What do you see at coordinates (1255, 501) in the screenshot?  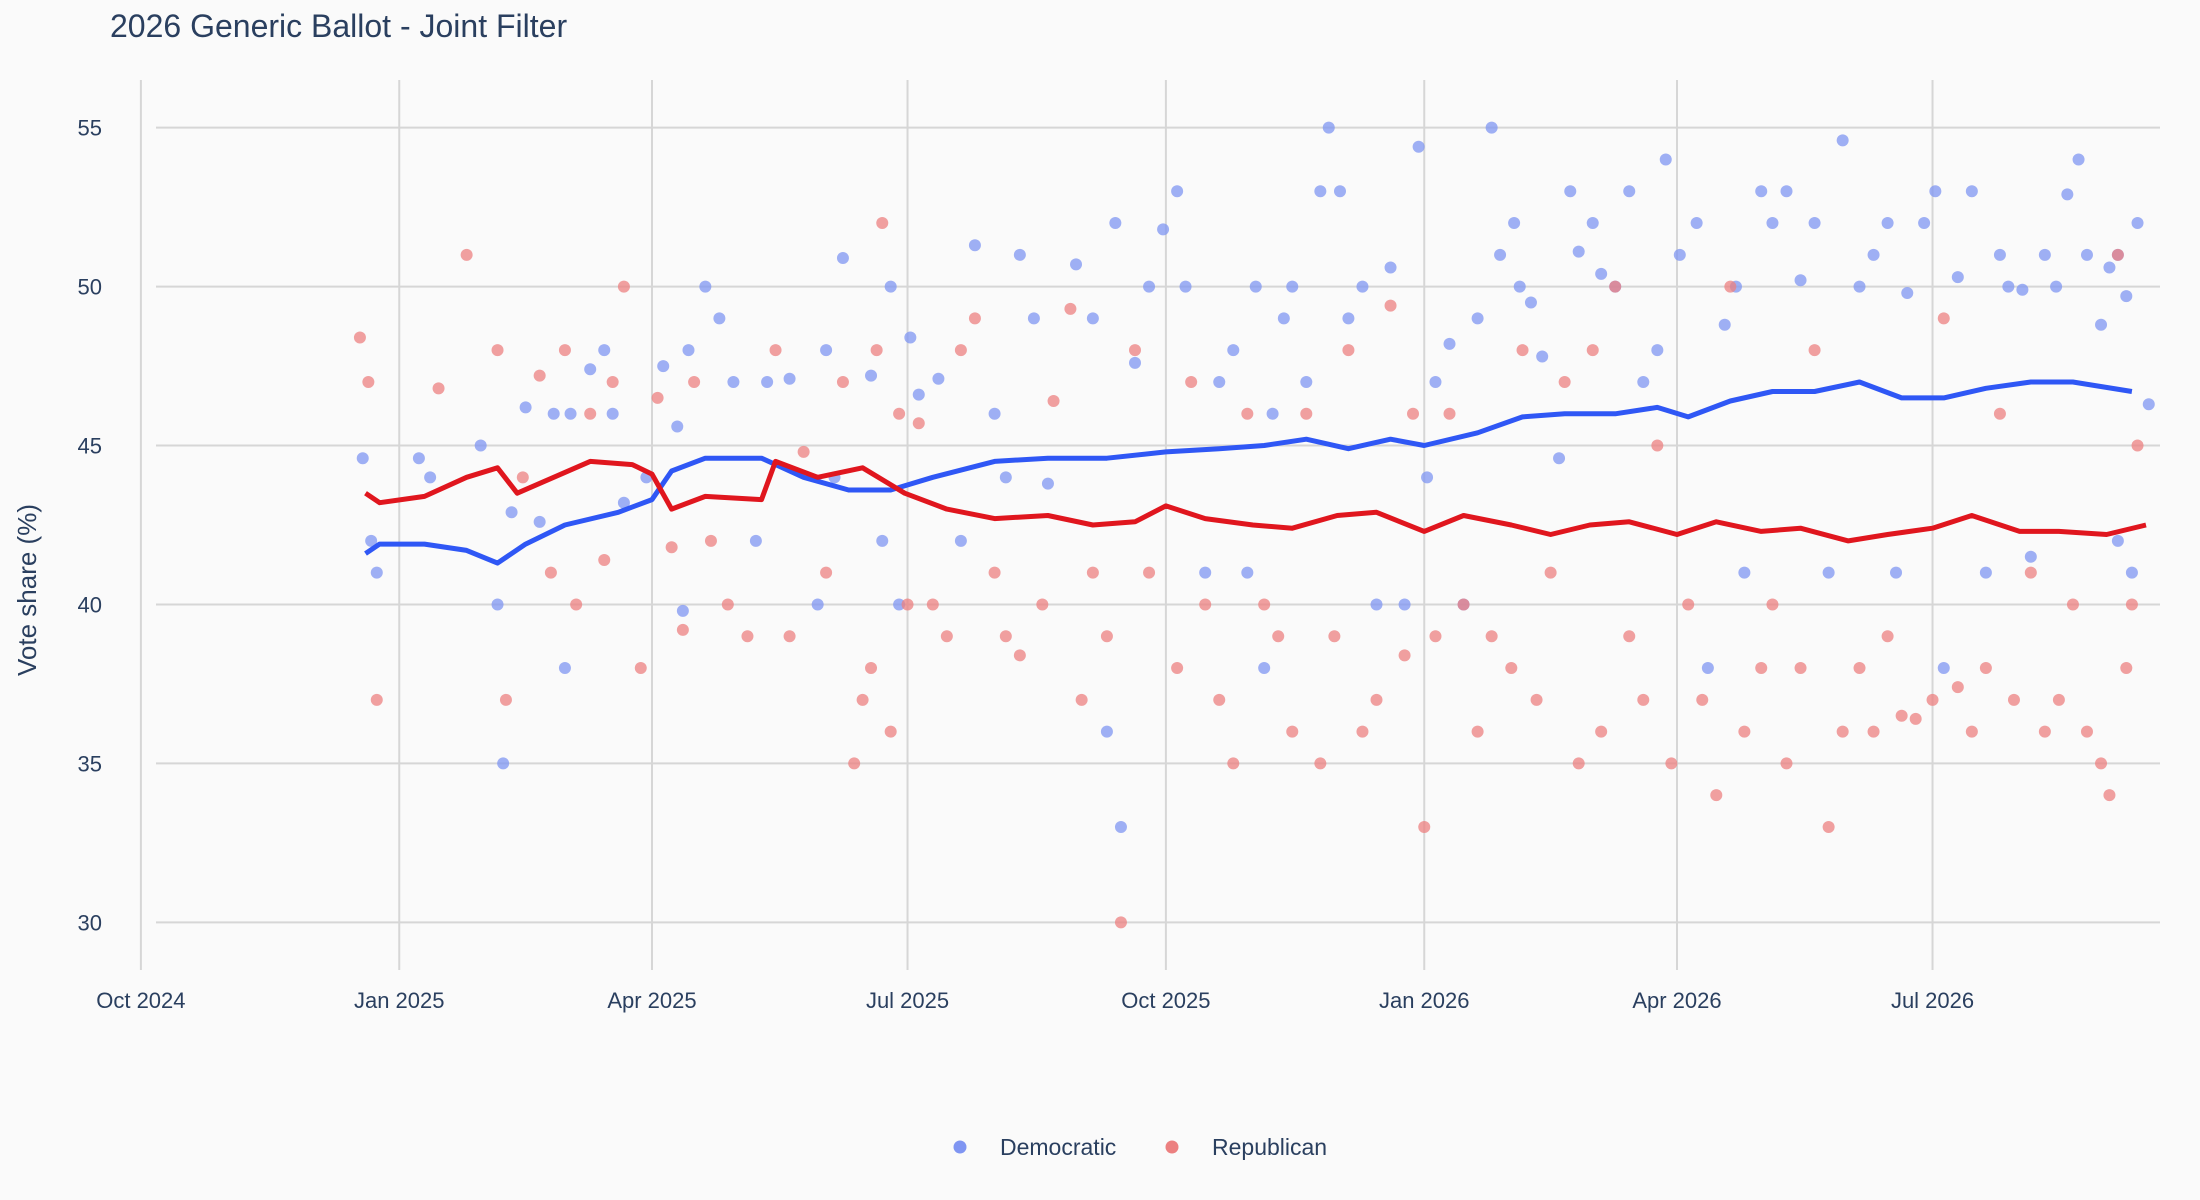 I see `trend-line-republican` at bounding box center [1255, 501].